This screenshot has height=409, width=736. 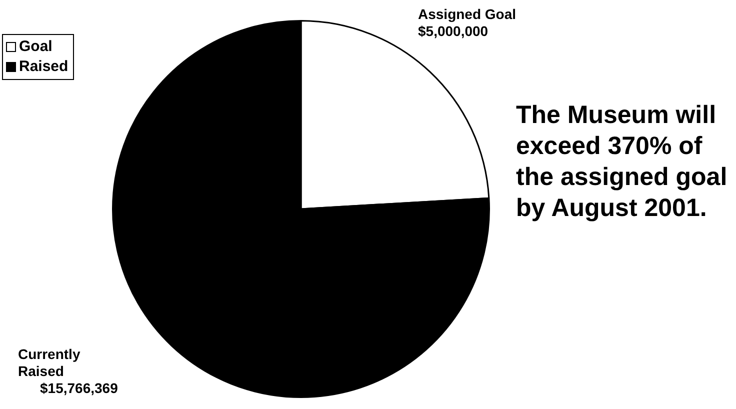 I want to click on data-label: $5,000,000, so click(x=454, y=31).